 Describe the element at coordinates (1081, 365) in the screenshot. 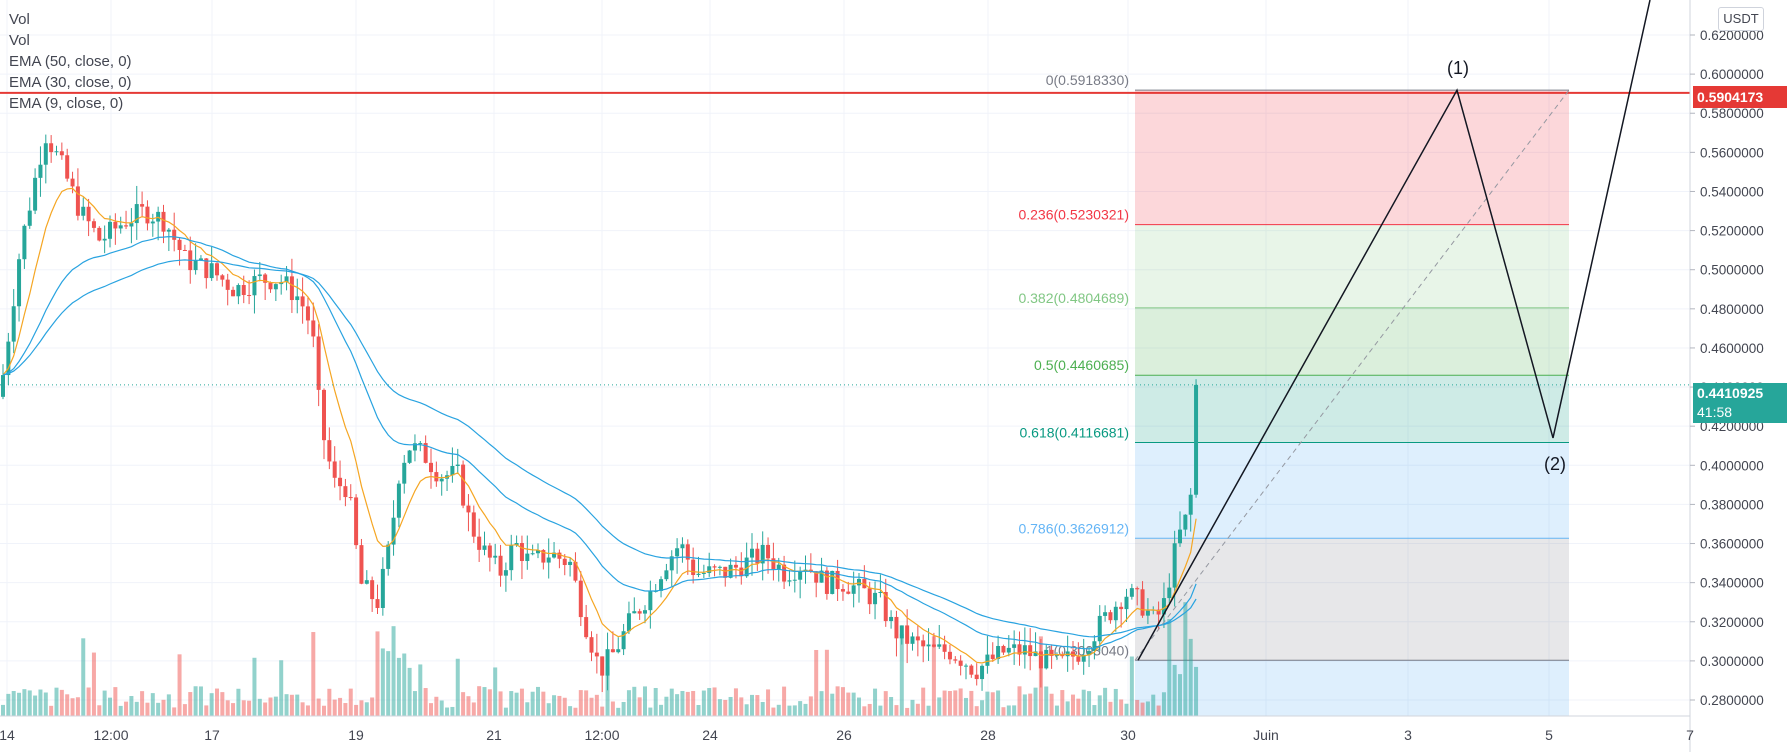

I see `fib-level-label: 0.5(0.4460685)` at that location.